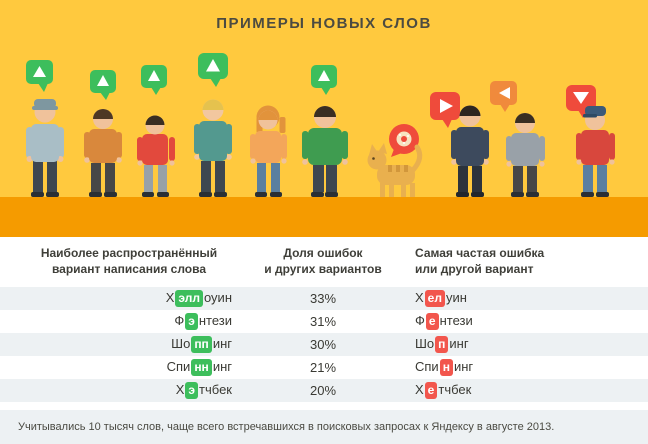 The image size is (648, 444). What do you see at coordinates (434, 298) in the screenshot?
I see `error-highlight: ел` at bounding box center [434, 298].